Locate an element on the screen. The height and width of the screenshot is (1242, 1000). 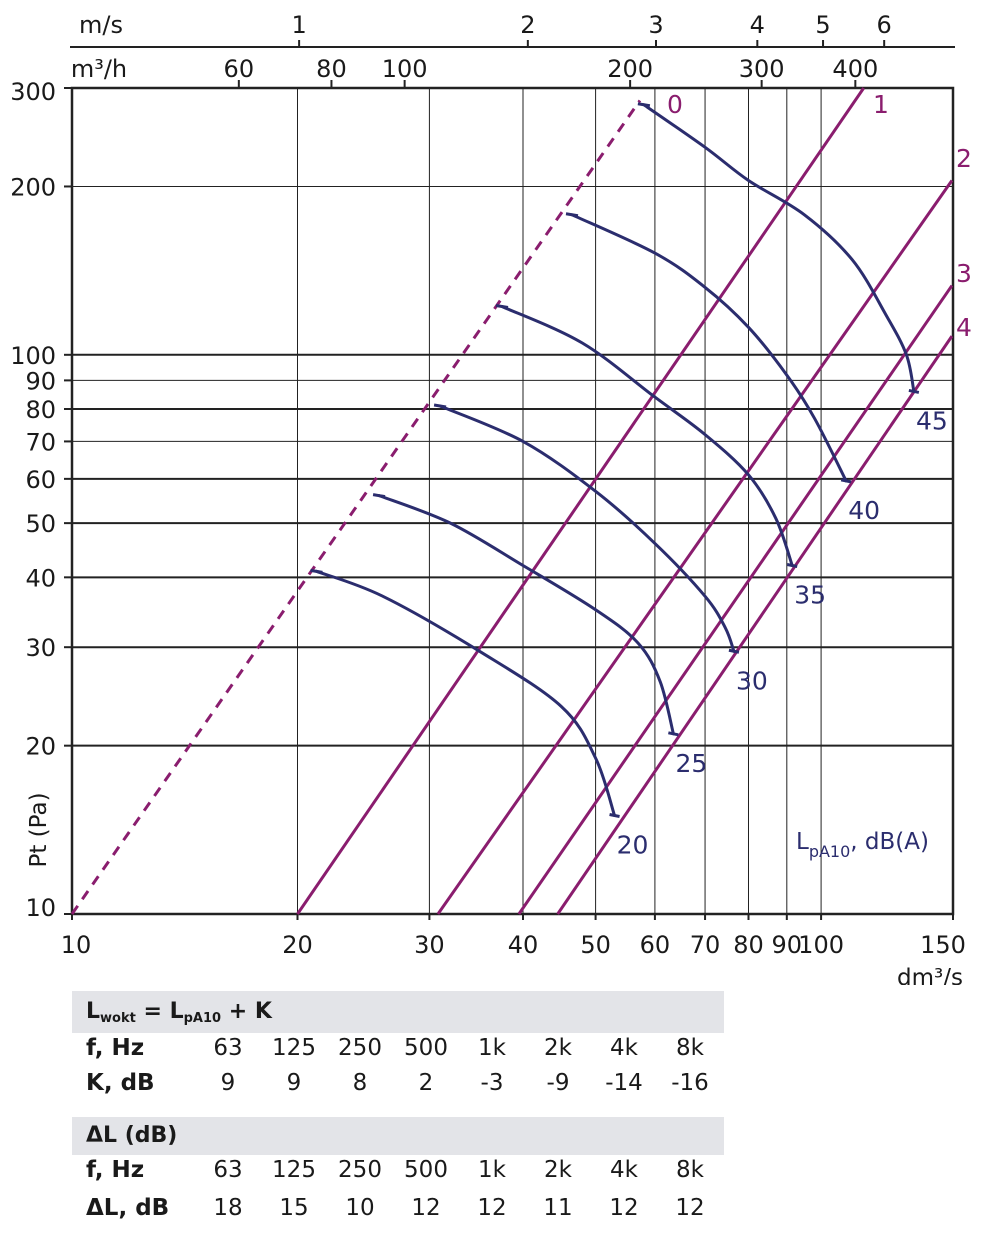
velocity-tick-label: 3 is located at coordinates (655, 25).